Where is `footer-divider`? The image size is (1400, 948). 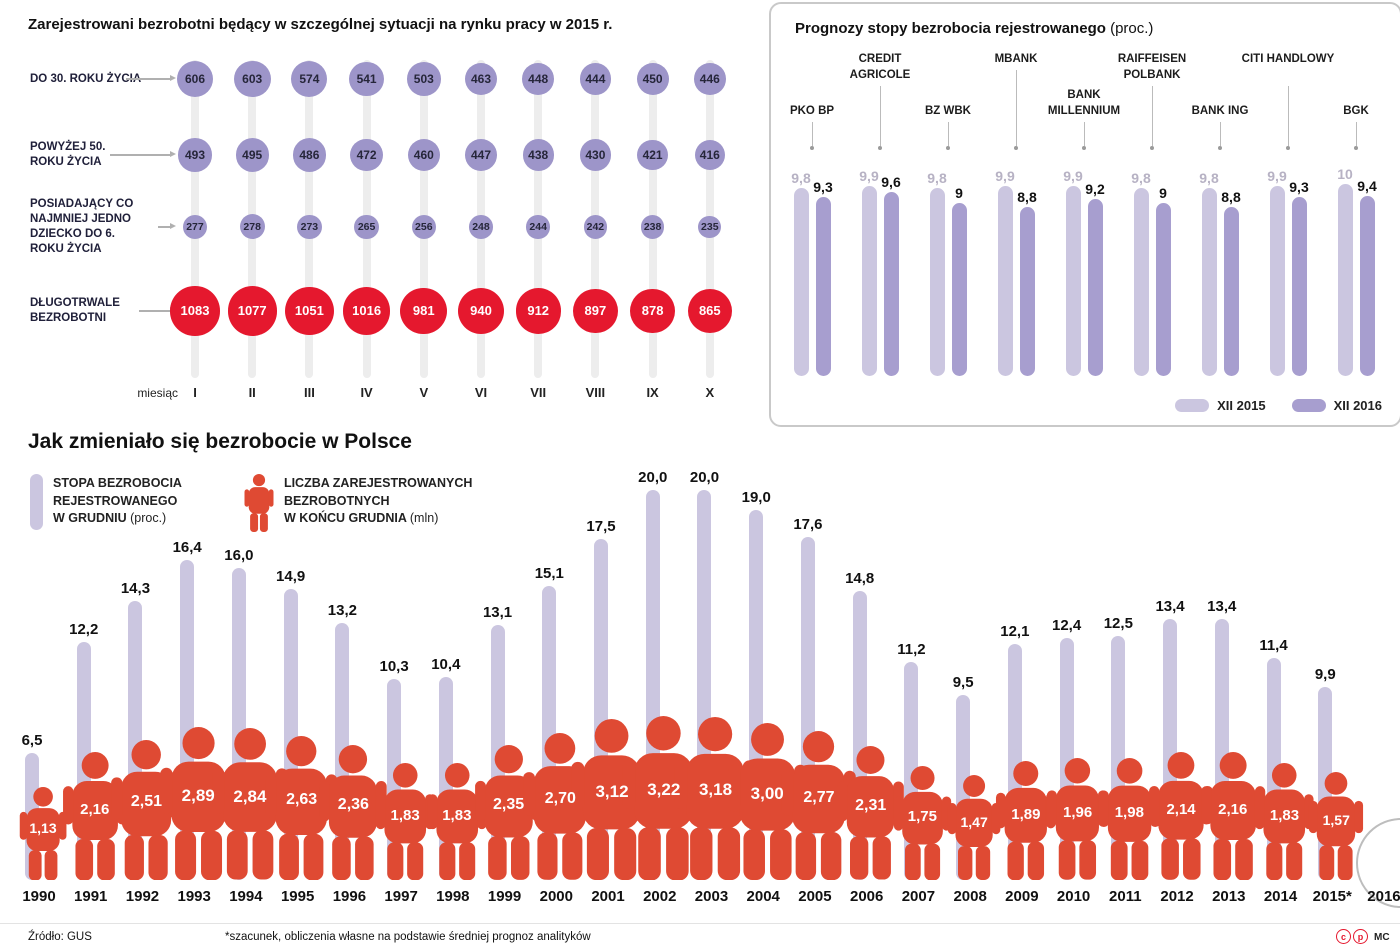
footer-divider is located at coordinates (700, 923).